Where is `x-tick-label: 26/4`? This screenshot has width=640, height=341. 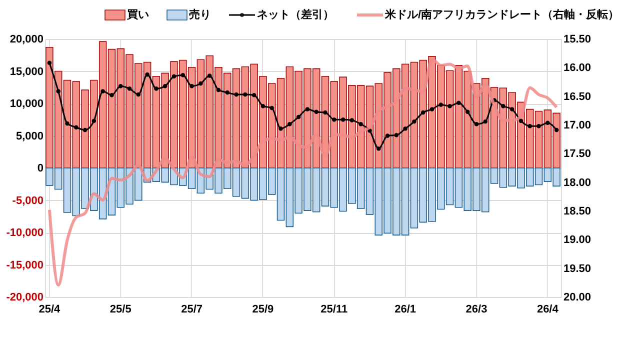
x-tick-label: 26/4 is located at coordinates (548, 310).